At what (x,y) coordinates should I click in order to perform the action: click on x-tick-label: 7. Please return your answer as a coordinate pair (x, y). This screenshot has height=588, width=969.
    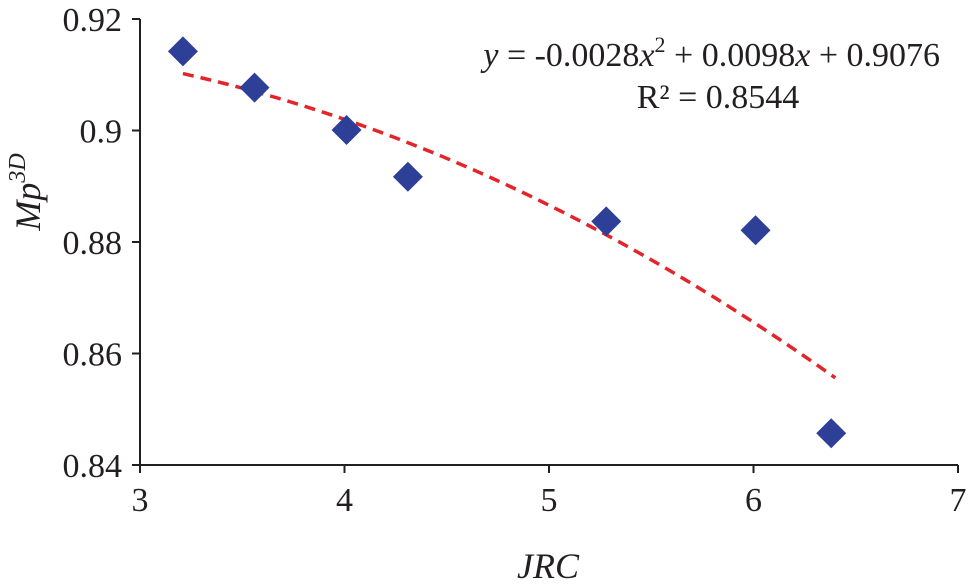
    Looking at the image, I should click on (958, 500).